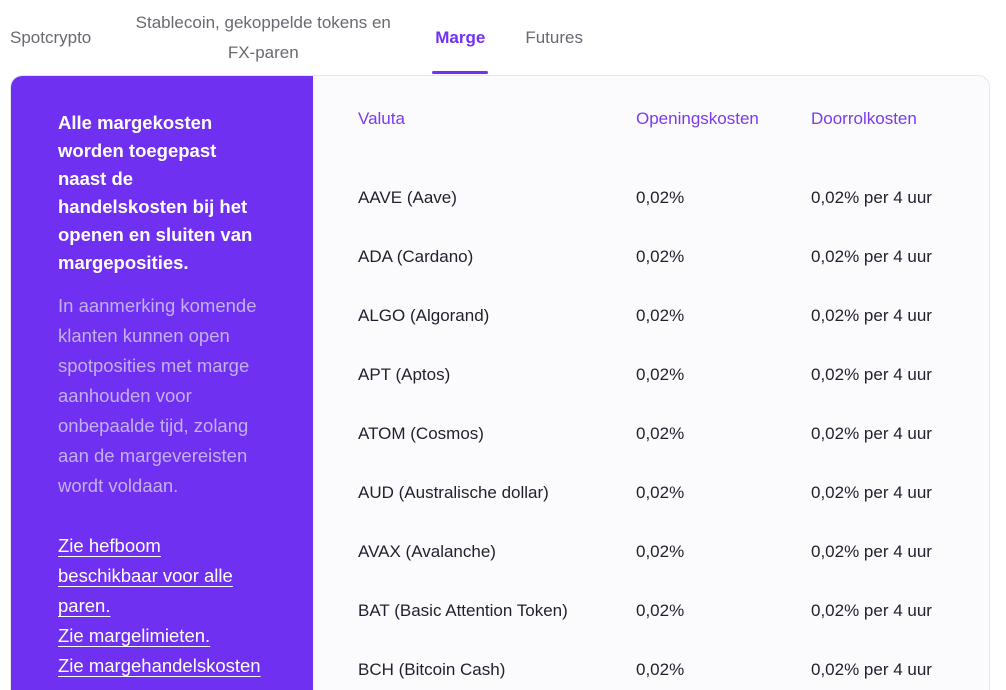 Image resolution: width=1006 pixels, height=690 pixels. Describe the element at coordinates (427, 551) in the screenshot. I see `cell-currency: AVAX (Avalanche)` at that location.